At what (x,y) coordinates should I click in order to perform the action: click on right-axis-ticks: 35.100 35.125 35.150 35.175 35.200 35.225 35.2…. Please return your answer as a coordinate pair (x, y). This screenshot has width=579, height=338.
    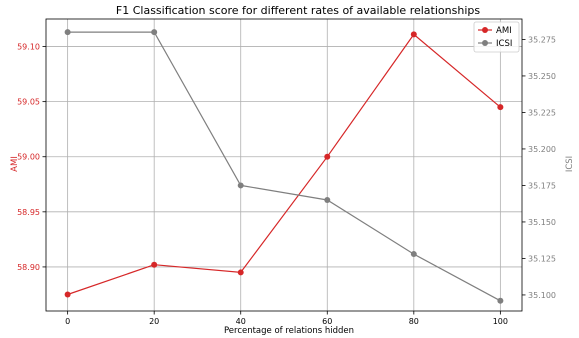
    Looking at the image, I should click on (539, 167).